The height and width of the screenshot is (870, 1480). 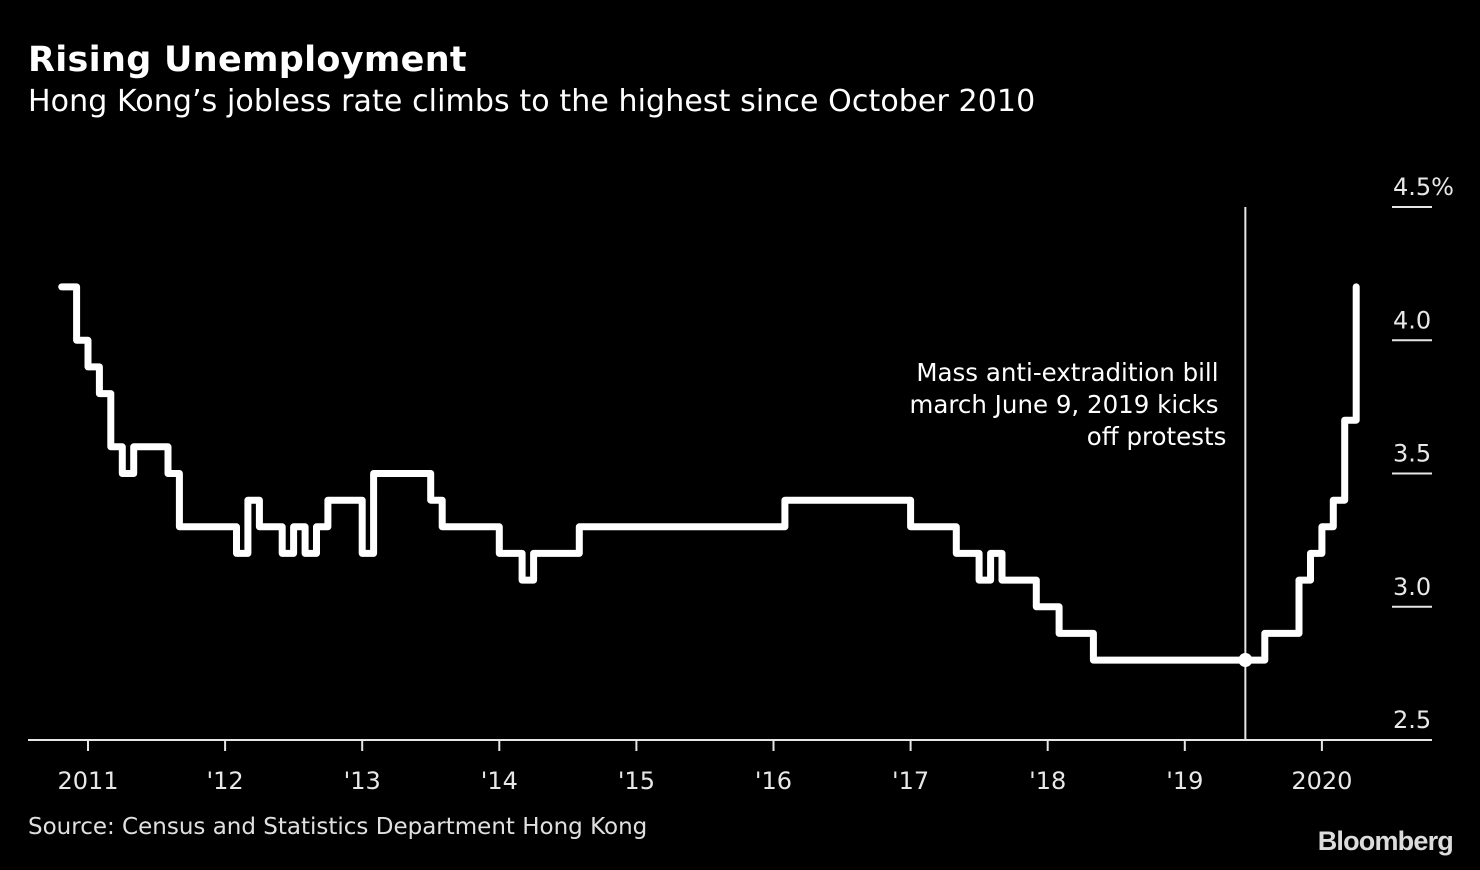 I want to click on chart-title: Rising Unemployment, so click(x=247, y=60).